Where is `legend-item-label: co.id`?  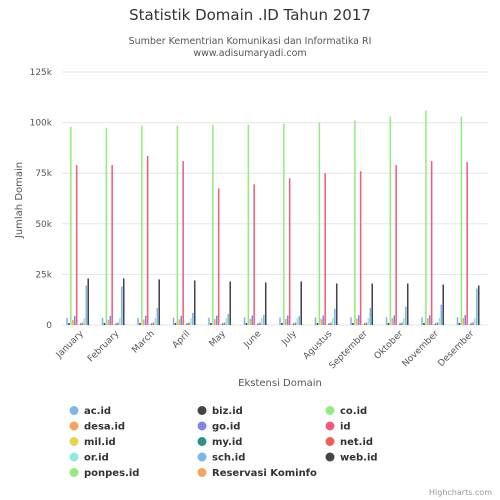 legend-item-label: co.id is located at coordinates (353, 411).